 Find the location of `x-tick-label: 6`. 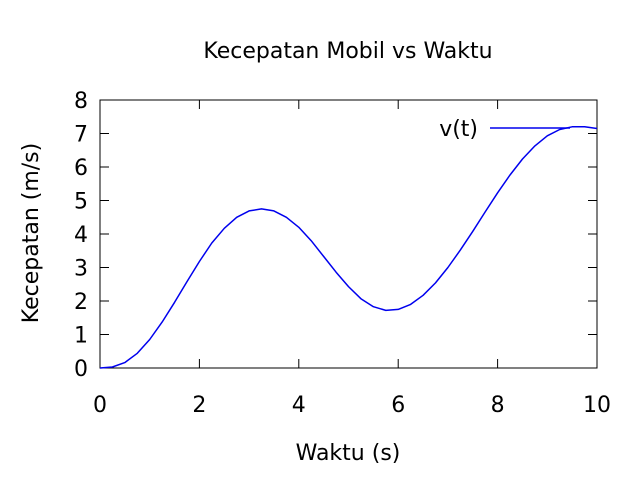

x-tick-label: 6 is located at coordinates (398, 405).